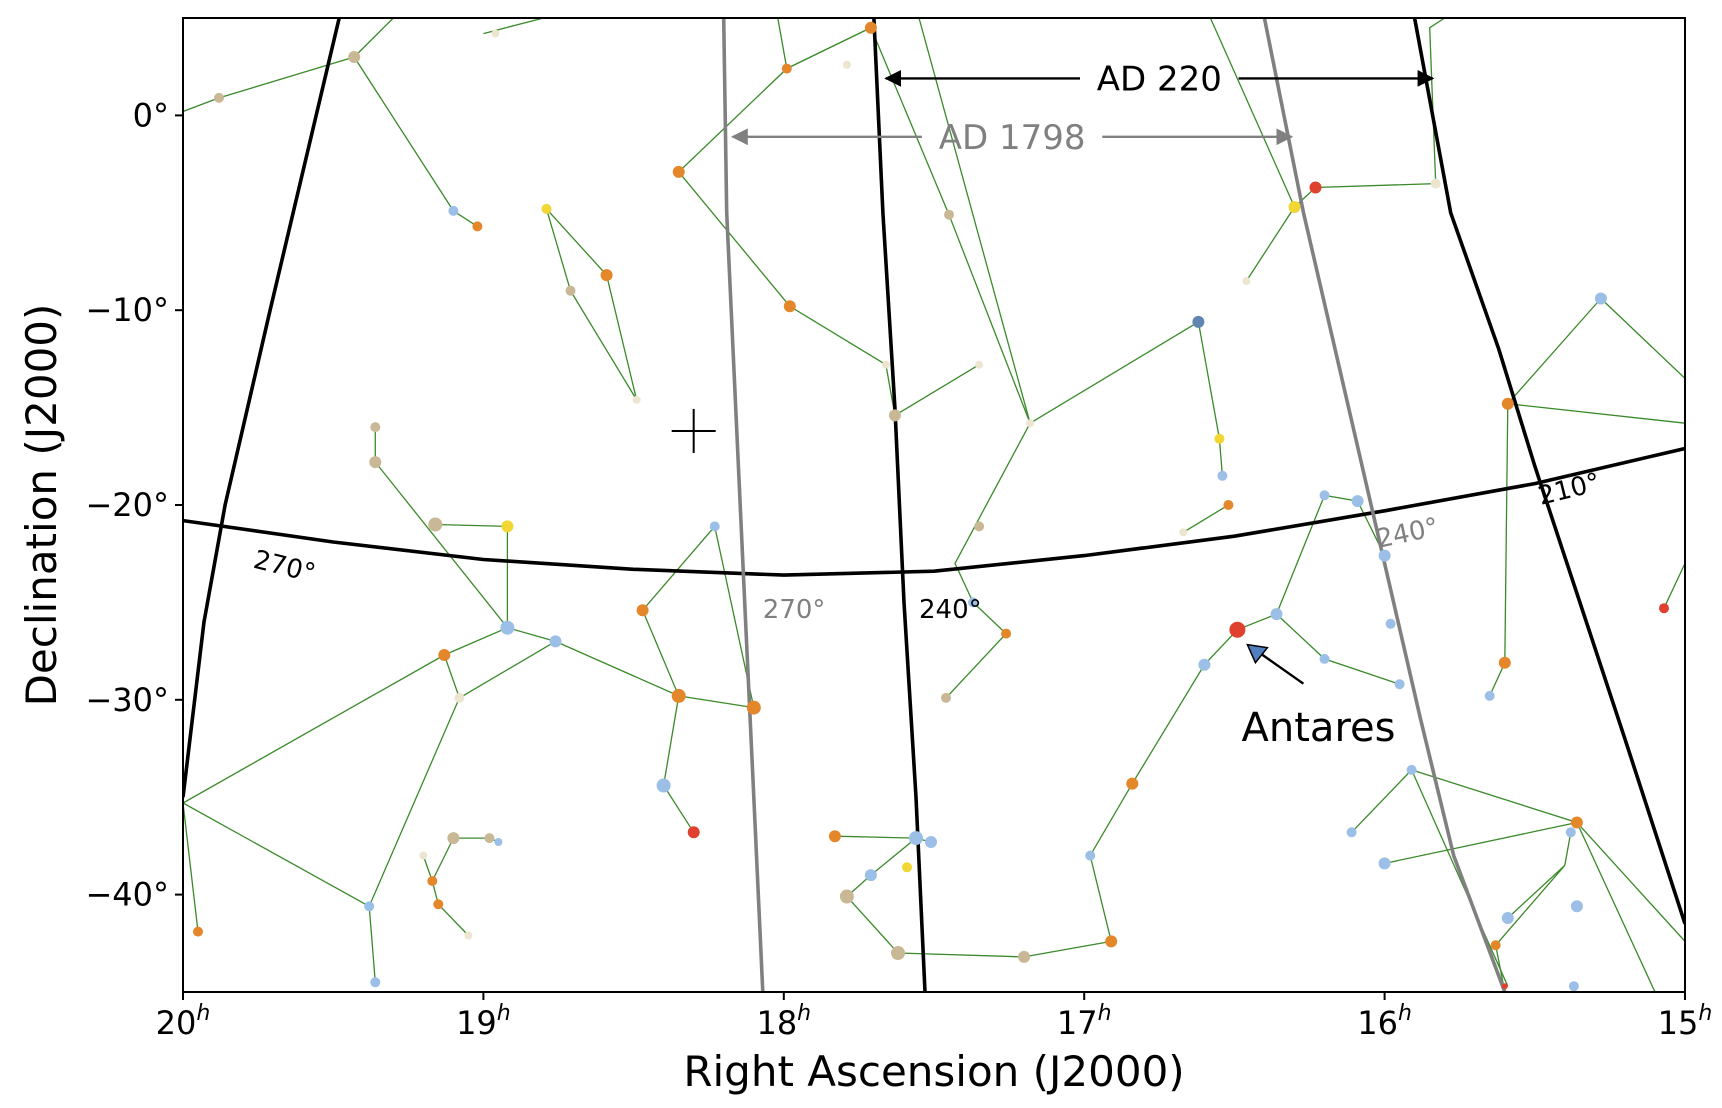 This screenshot has height=1108, width=1722. What do you see at coordinates (1685, 1021) in the screenshot?
I see `x-tick-label: 15h` at bounding box center [1685, 1021].